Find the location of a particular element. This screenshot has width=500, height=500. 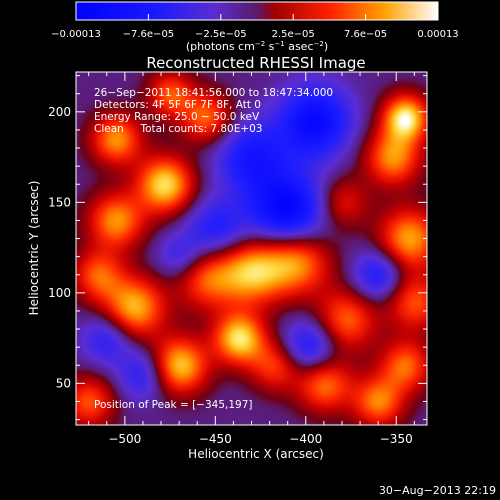

y-tick-label: 50 is located at coordinates (63, 383).